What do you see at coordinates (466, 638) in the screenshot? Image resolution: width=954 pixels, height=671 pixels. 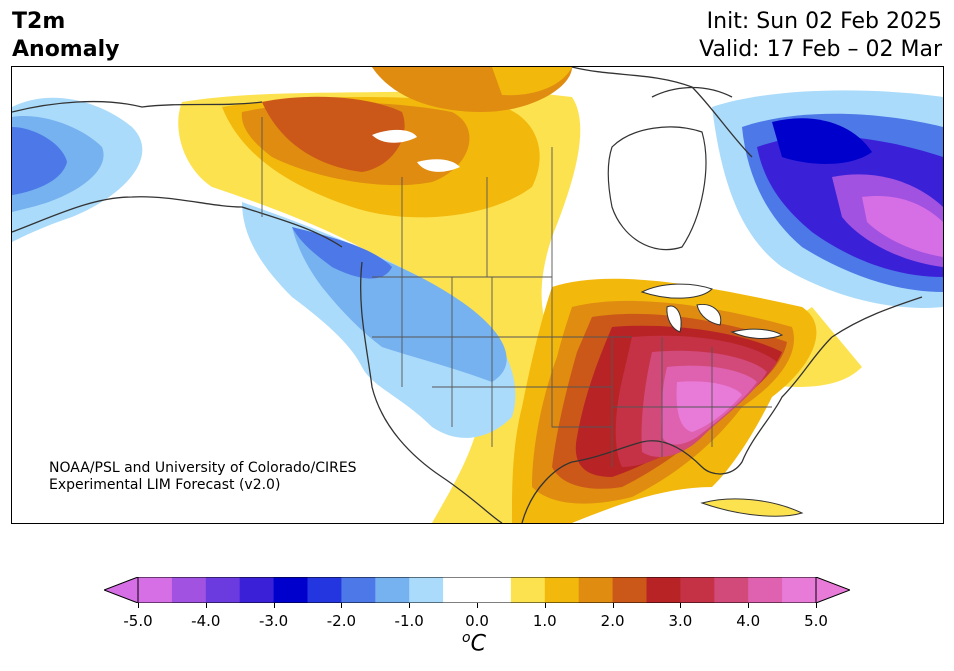 I see `units-degree: o` at bounding box center [466, 638].